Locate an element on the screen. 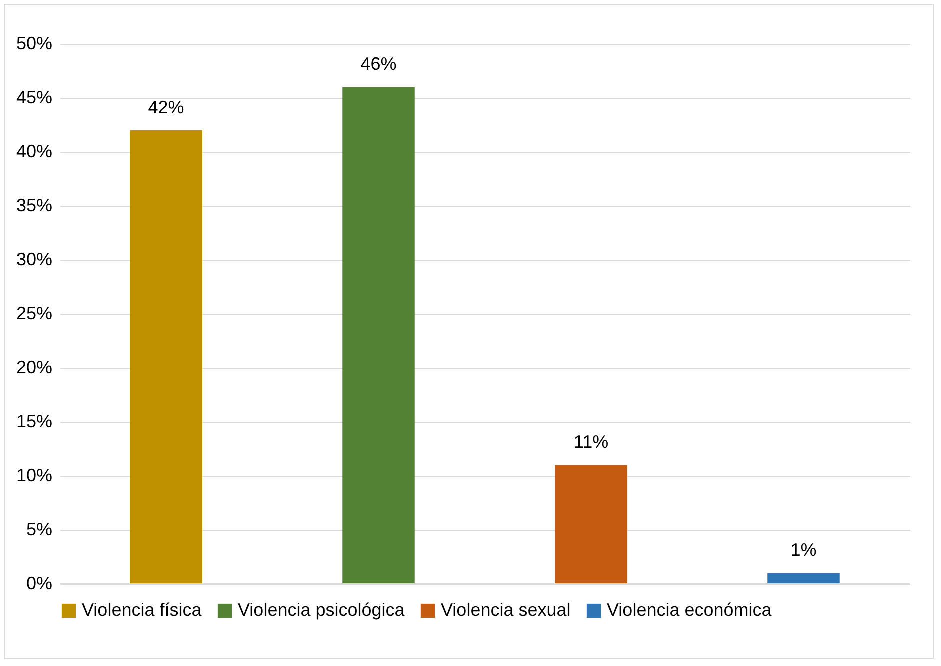 Image resolution: width=941 pixels, height=666 pixels. y-tick-label: 40% is located at coordinates (34, 152).